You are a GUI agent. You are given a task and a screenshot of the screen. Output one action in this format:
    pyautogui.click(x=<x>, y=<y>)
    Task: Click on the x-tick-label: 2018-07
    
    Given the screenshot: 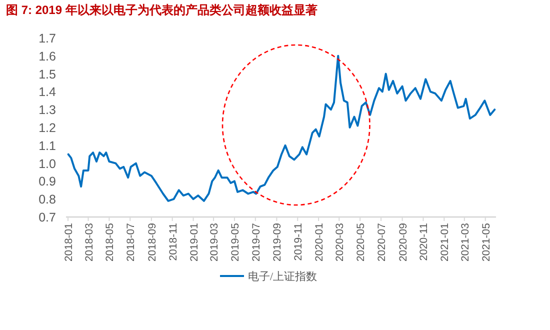 What is the action you would take?
    pyautogui.click(x=131, y=242)
    